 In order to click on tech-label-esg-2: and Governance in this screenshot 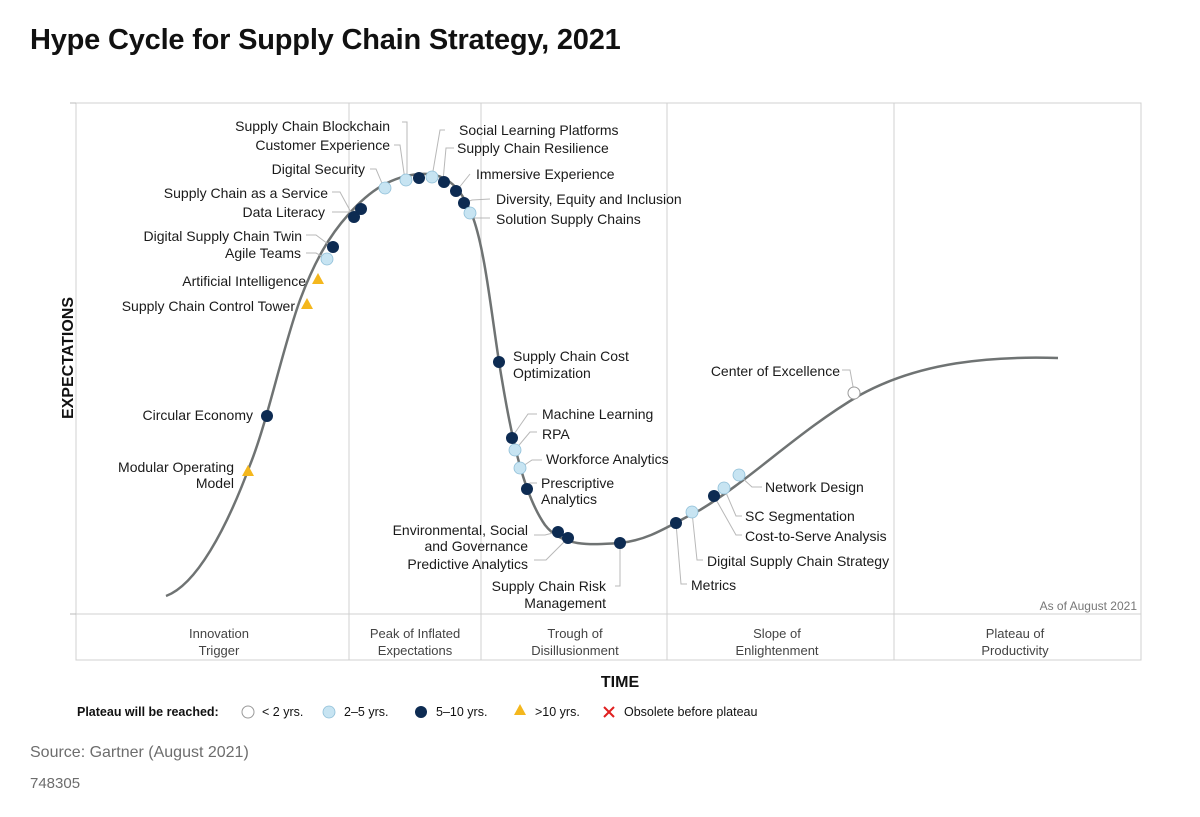, I will do `click(476, 546)`.